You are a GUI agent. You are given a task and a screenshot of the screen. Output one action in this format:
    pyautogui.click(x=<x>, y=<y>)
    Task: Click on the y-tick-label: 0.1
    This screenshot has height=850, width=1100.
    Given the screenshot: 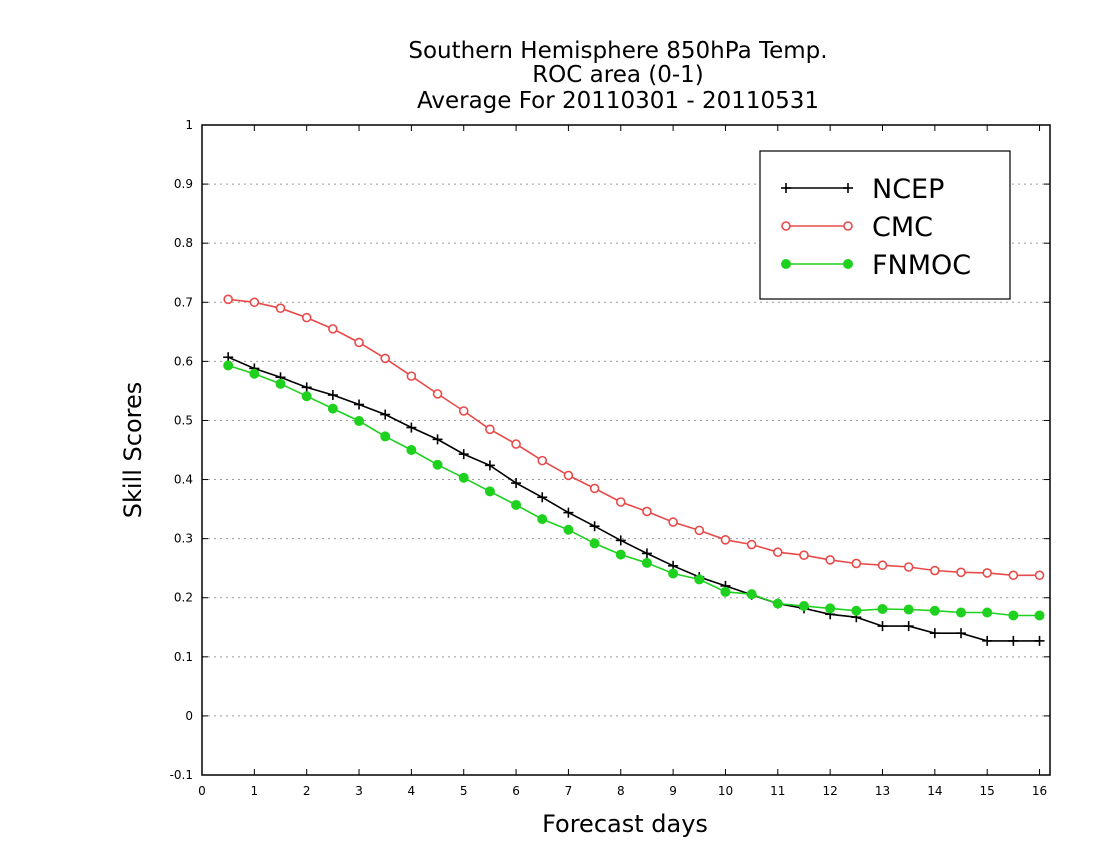 What is the action you would take?
    pyautogui.click(x=183, y=657)
    